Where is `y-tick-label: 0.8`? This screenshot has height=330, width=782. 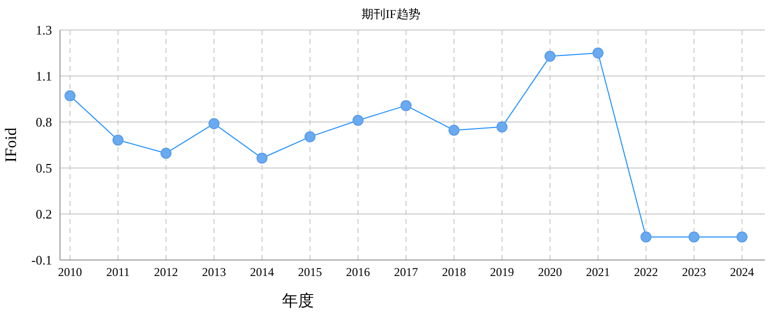 y-tick-label: 0.8 is located at coordinates (44, 122).